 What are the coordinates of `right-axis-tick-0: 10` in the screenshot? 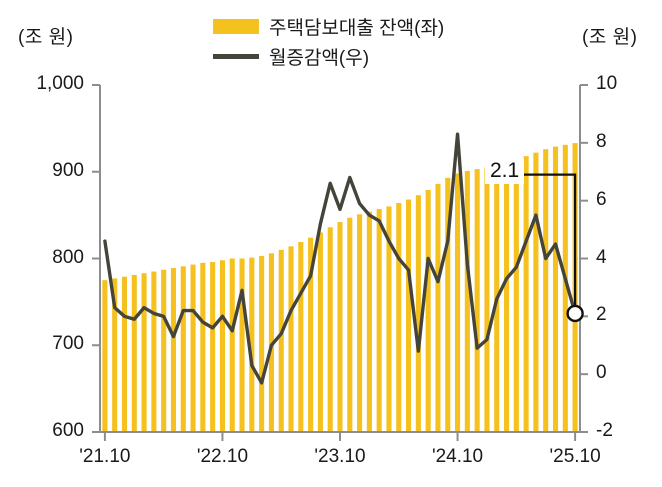 It's located at (607, 83).